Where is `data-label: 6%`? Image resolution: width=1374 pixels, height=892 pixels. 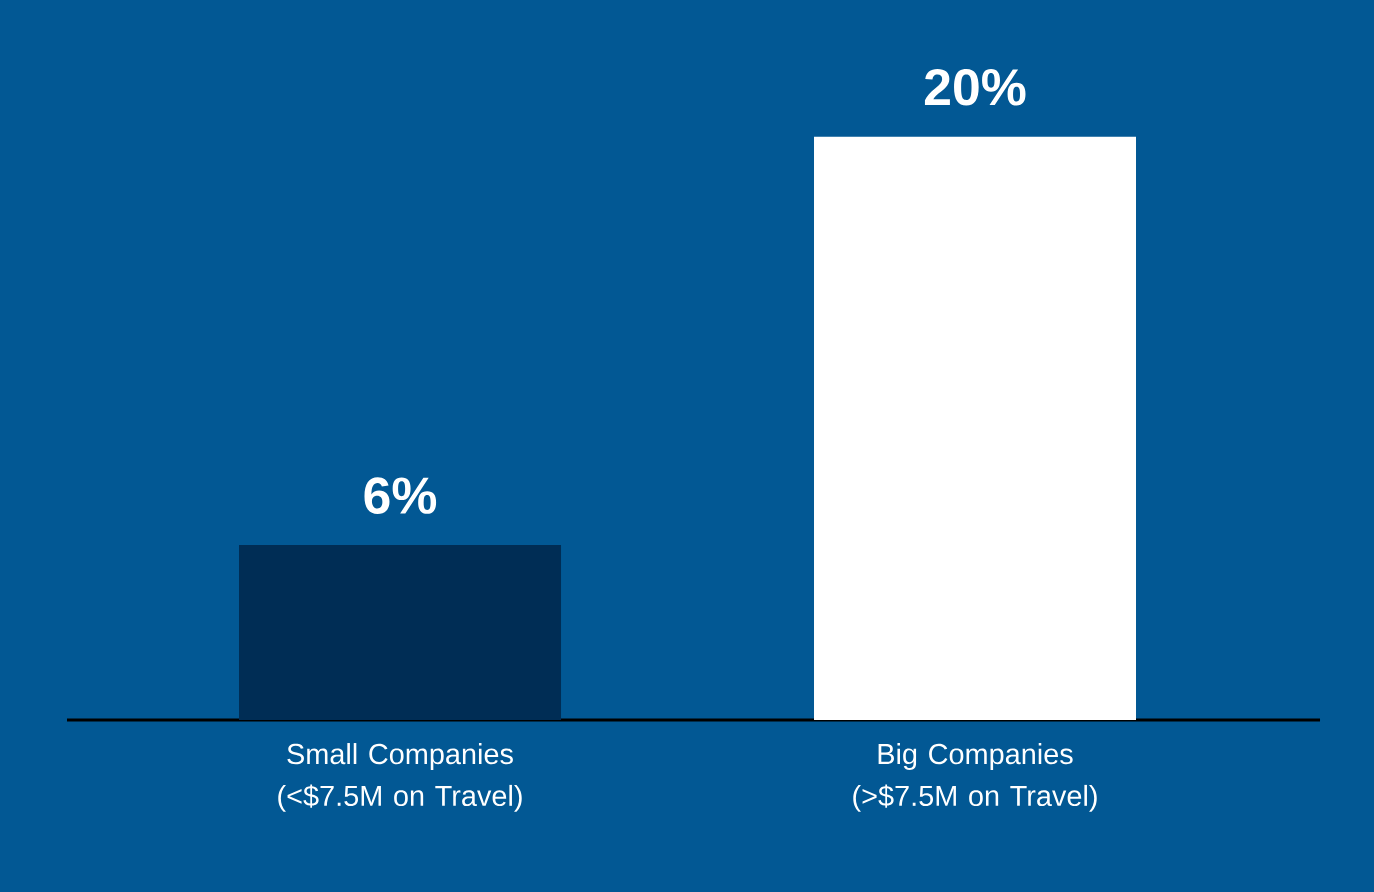
data-label: 6% is located at coordinates (400, 495).